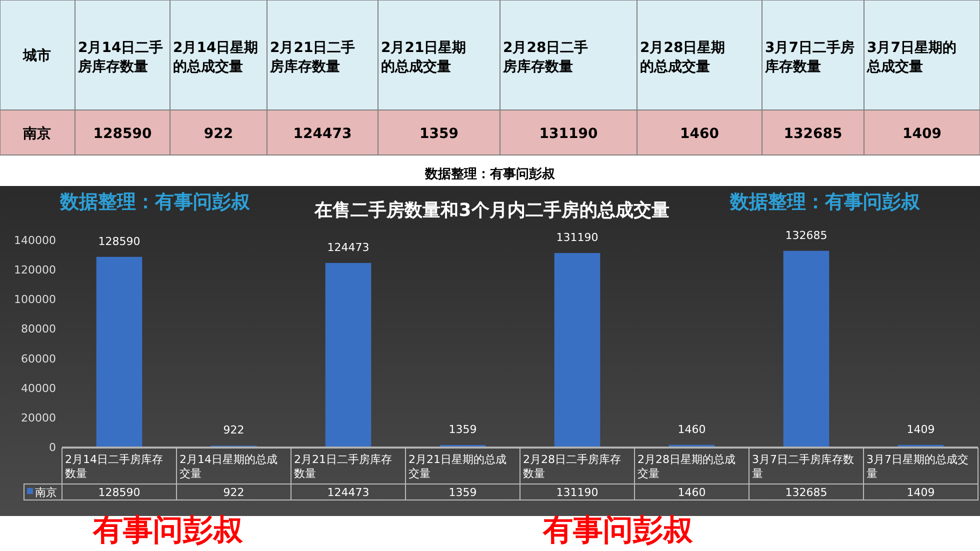  Describe the element at coordinates (572, 466) in the screenshot. I see `x-tick-label: 2月28日二手房库存数量` at that location.